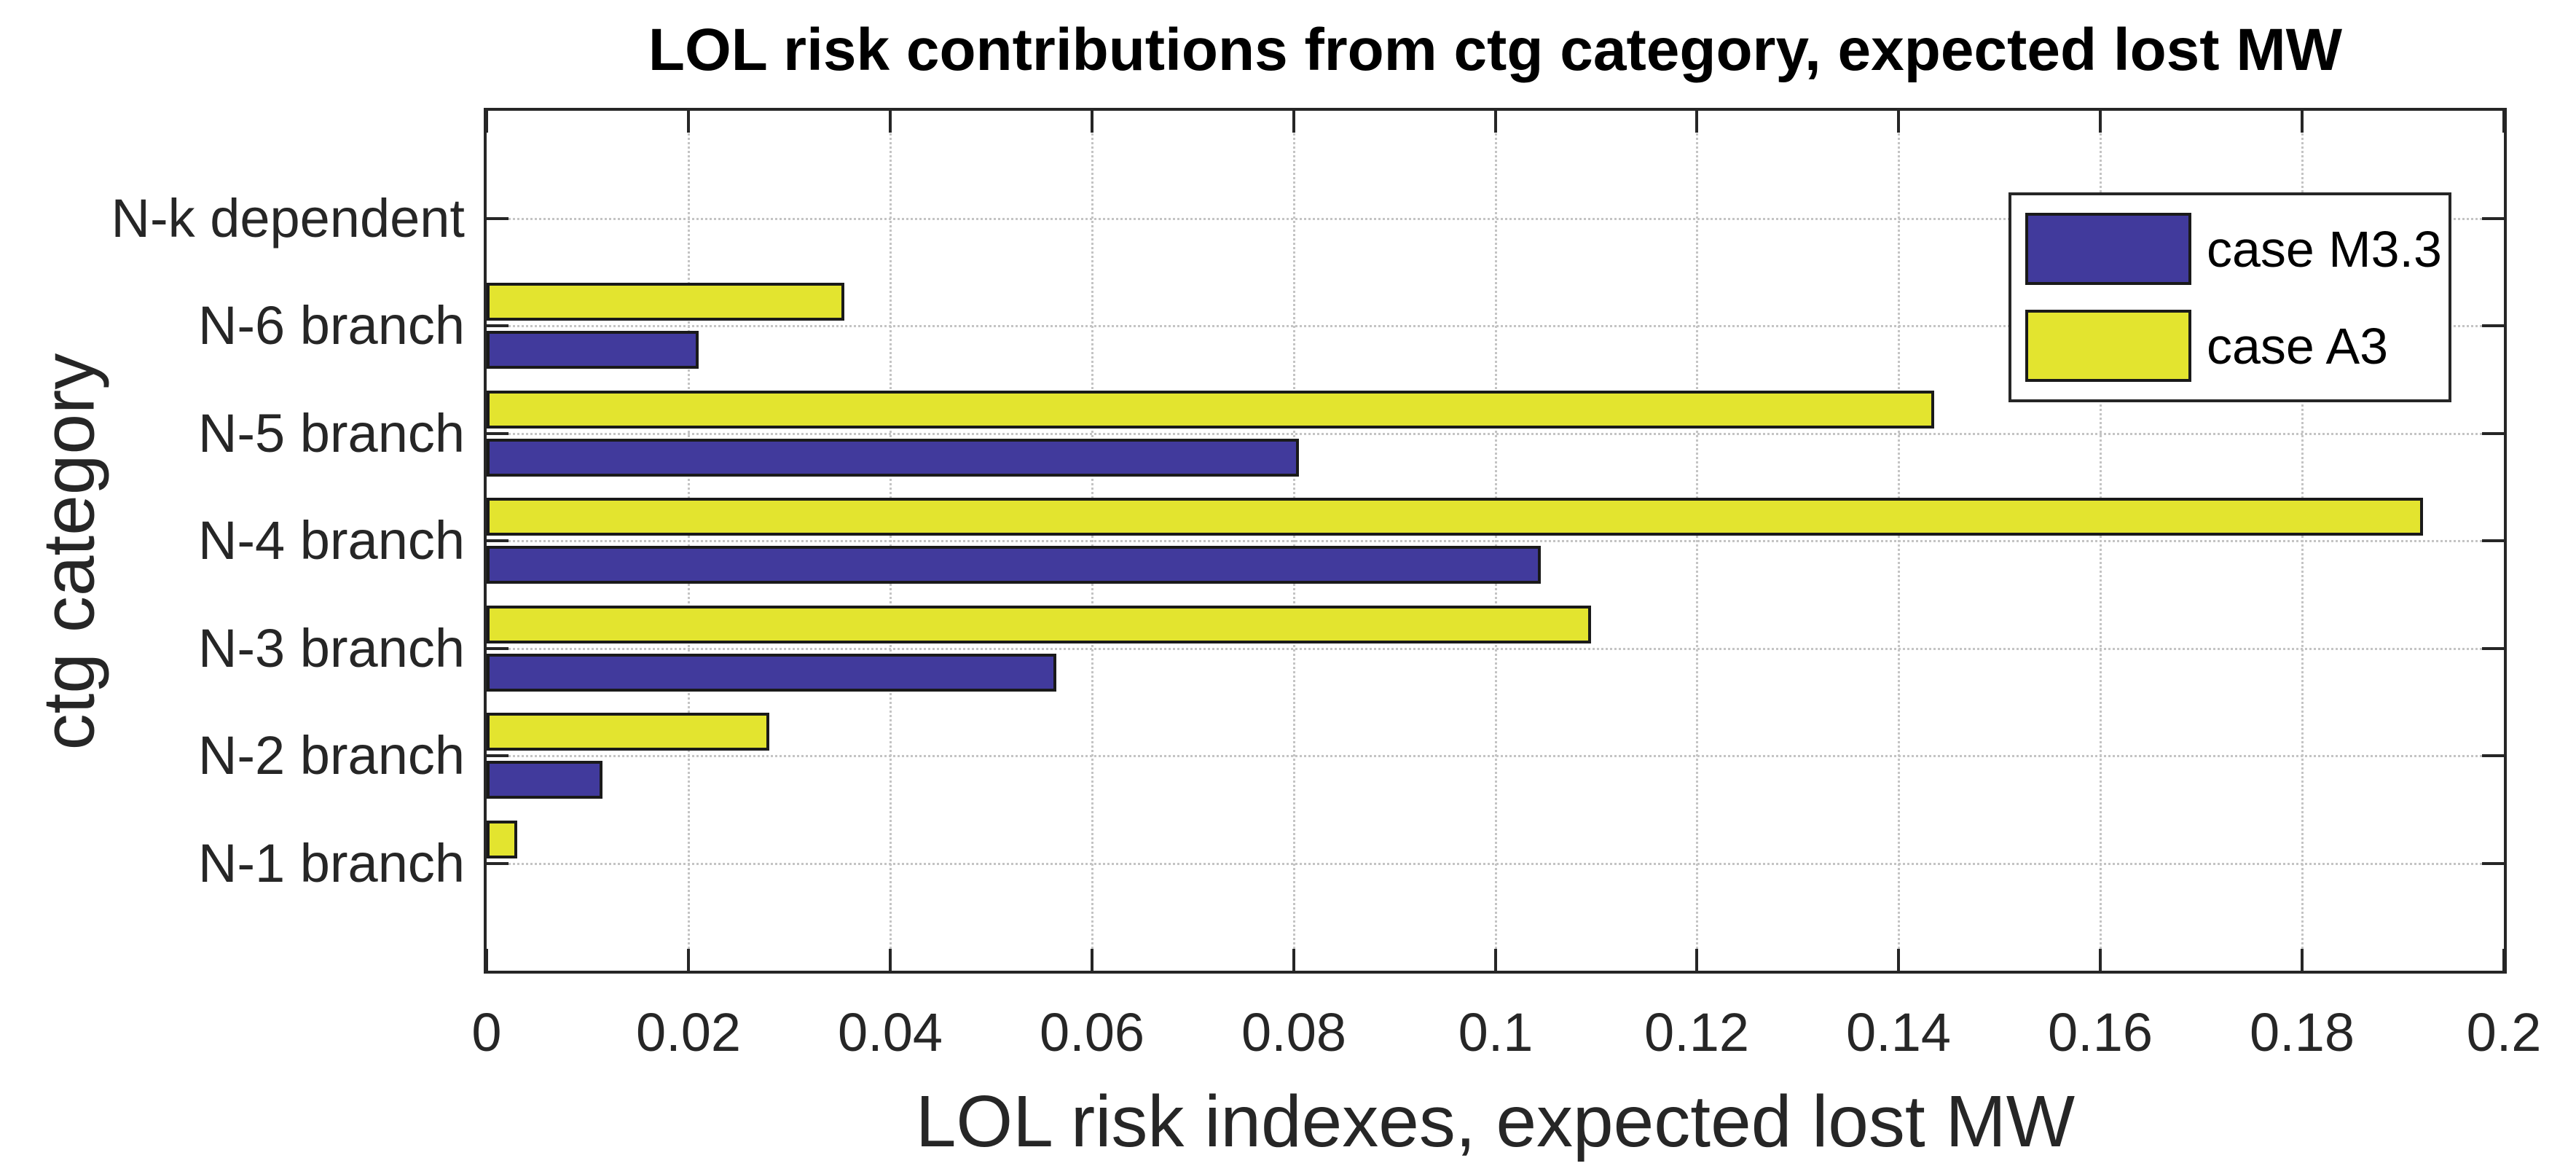  I want to click on x-tick-label-0-04: 0.04, so click(890, 1032).